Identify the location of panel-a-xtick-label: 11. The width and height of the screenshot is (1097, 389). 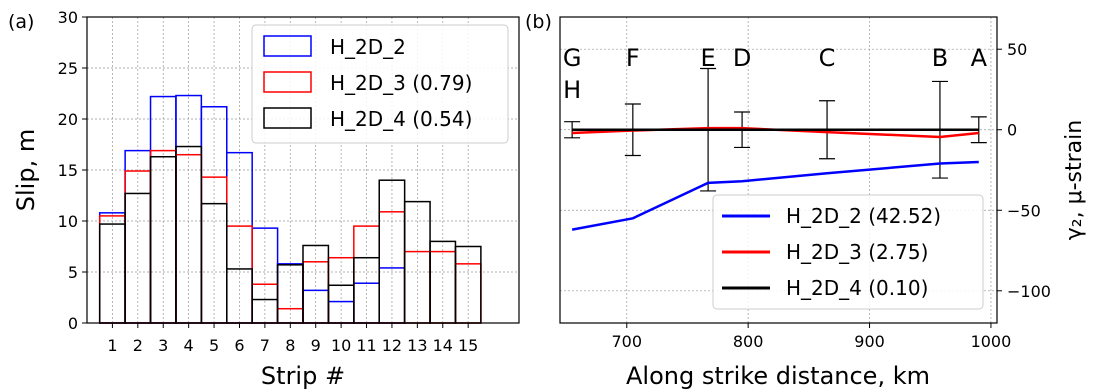
(366, 345).